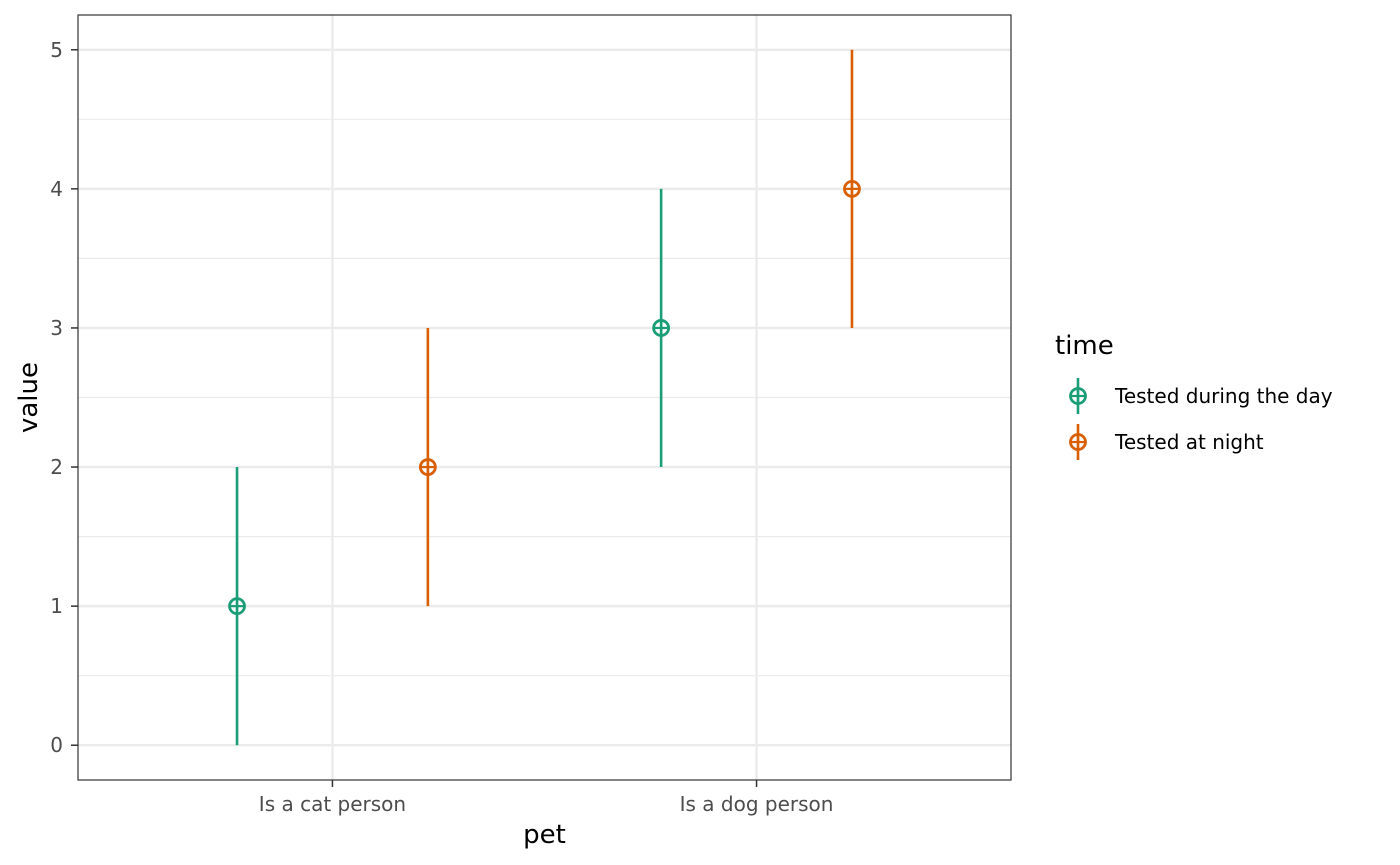 This screenshot has width=1400, height=865. Describe the element at coordinates (56, 606) in the screenshot. I see `y-tick-label: 1` at that location.